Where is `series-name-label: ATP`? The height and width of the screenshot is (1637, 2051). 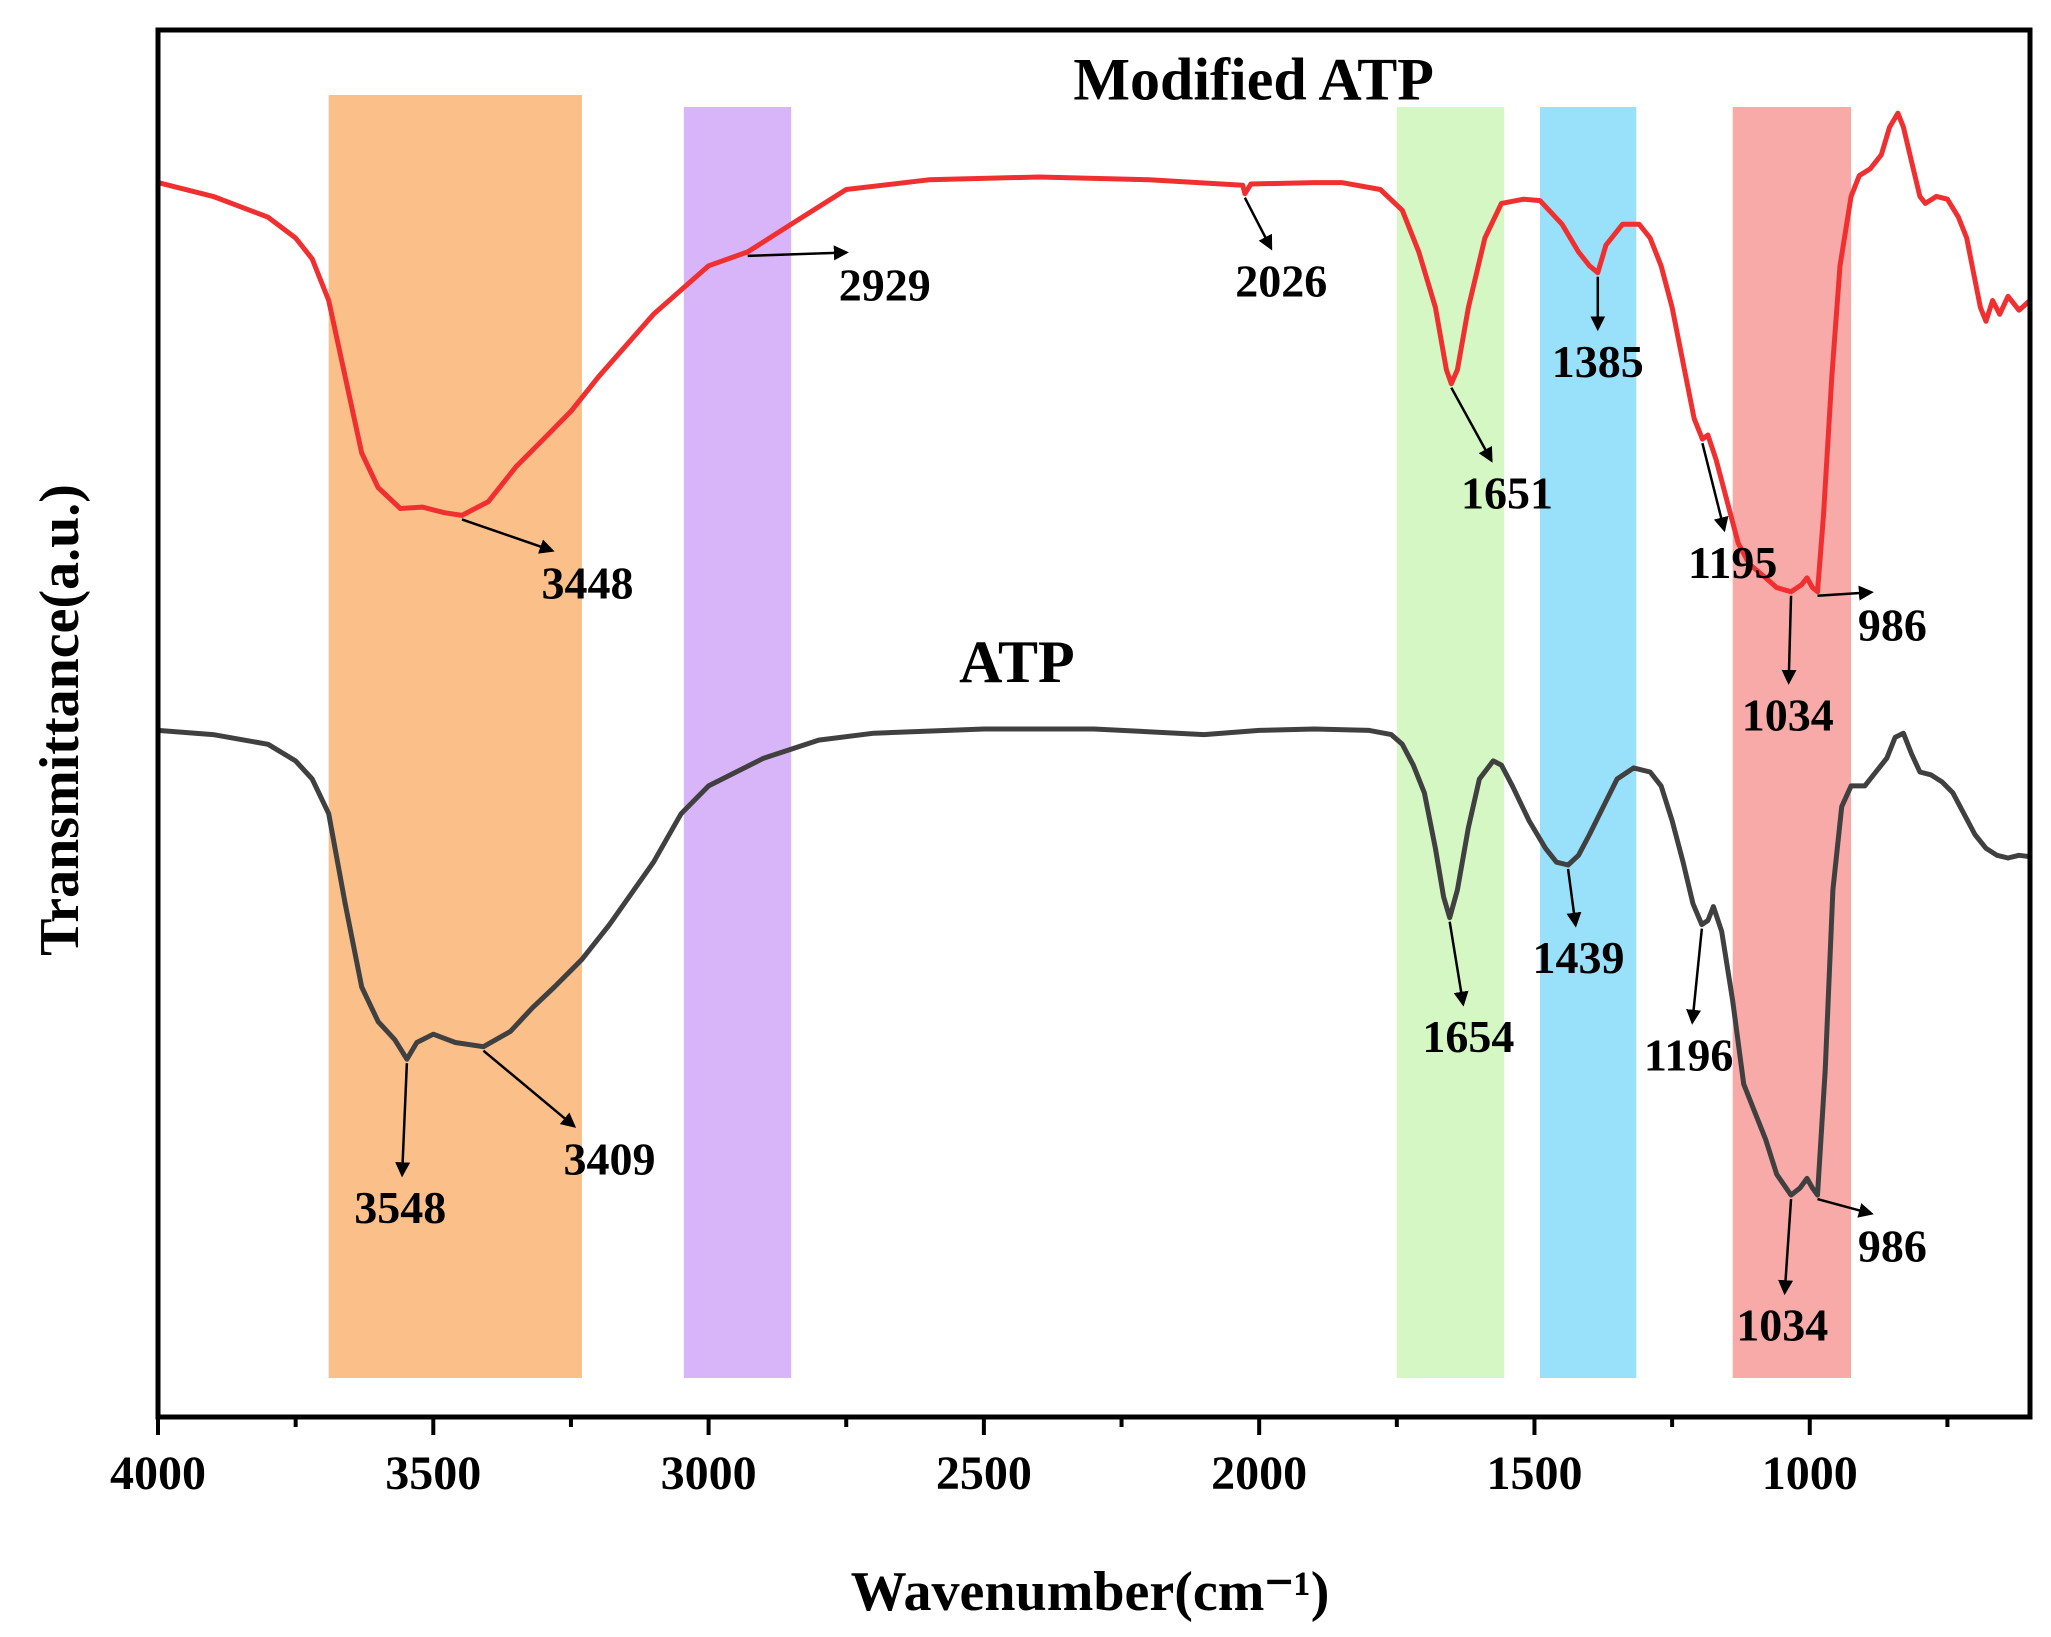 series-name-label: ATP is located at coordinates (1017, 662).